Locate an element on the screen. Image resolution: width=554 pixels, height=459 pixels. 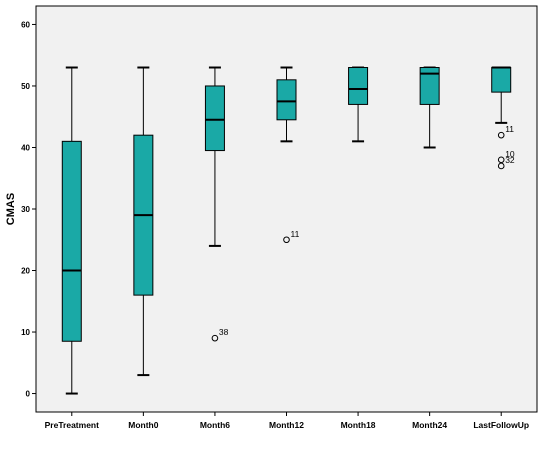
y-tick-label: 0 is located at coordinates (28, 394).